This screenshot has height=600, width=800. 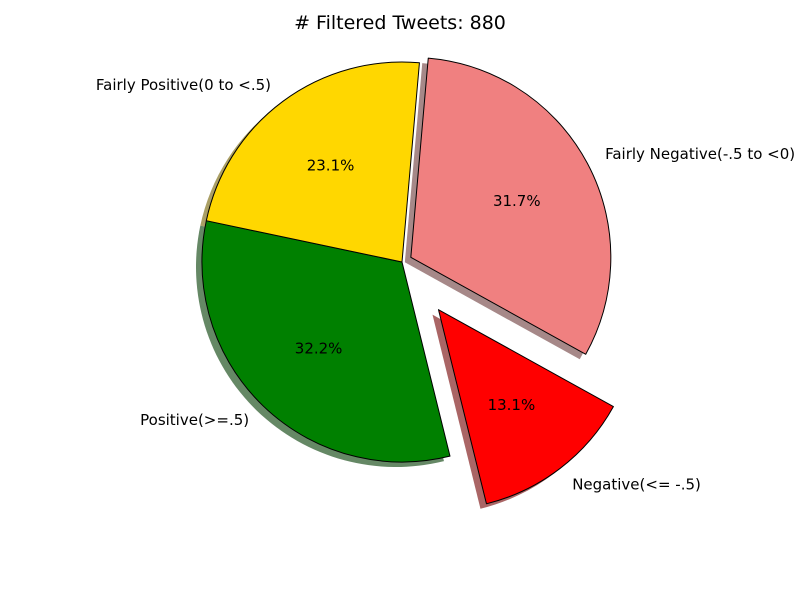 I want to click on chart-title: # Filtered Tweets: 880, so click(x=400, y=23).